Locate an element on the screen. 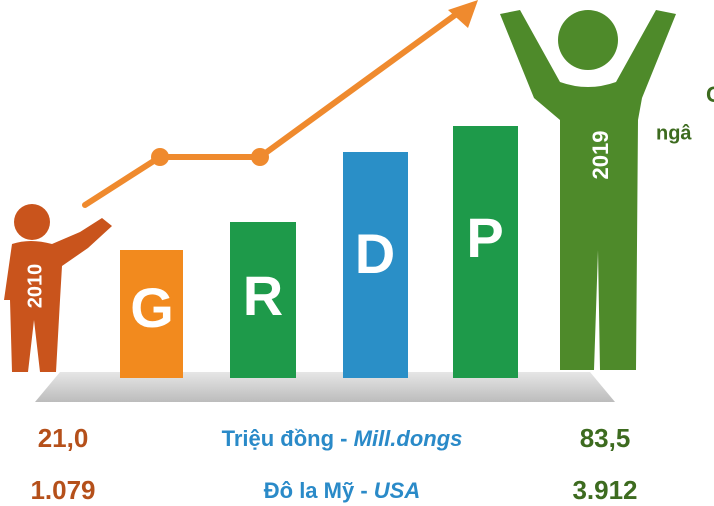 Image resolution: width=714 pixels, height=506 pixels. unit: Triệu đồng - Mill.dongs is located at coordinates (342, 438).